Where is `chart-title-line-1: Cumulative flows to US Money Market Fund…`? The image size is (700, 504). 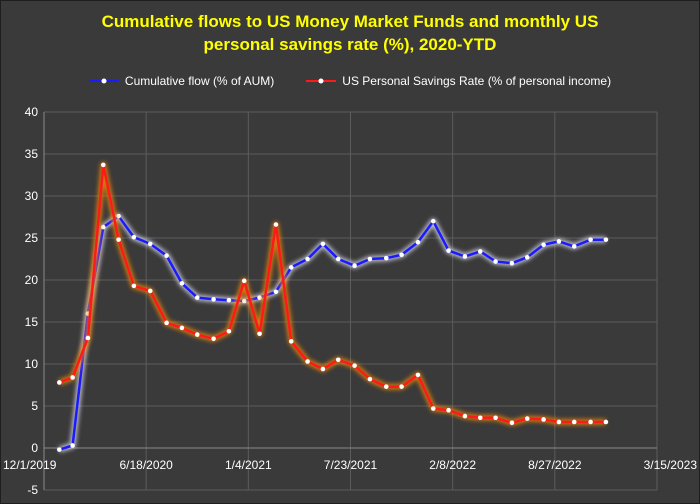
chart-title-line-1: Cumulative flows to US Money Market Fund… is located at coordinates (350, 21).